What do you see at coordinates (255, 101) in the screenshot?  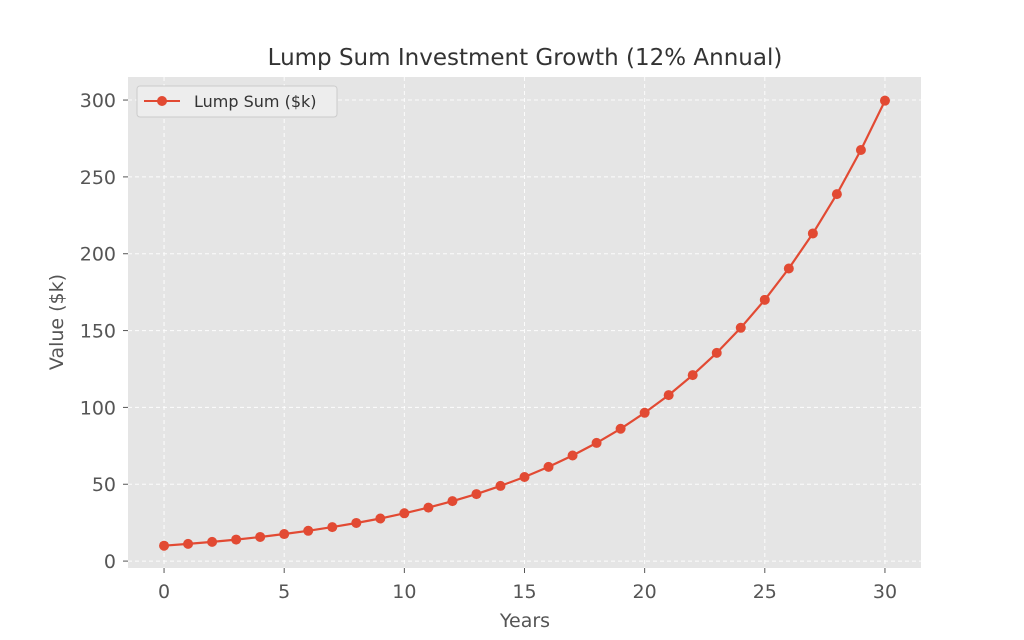 I see `legend-label: Lump Sum ($k)` at bounding box center [255, 101].